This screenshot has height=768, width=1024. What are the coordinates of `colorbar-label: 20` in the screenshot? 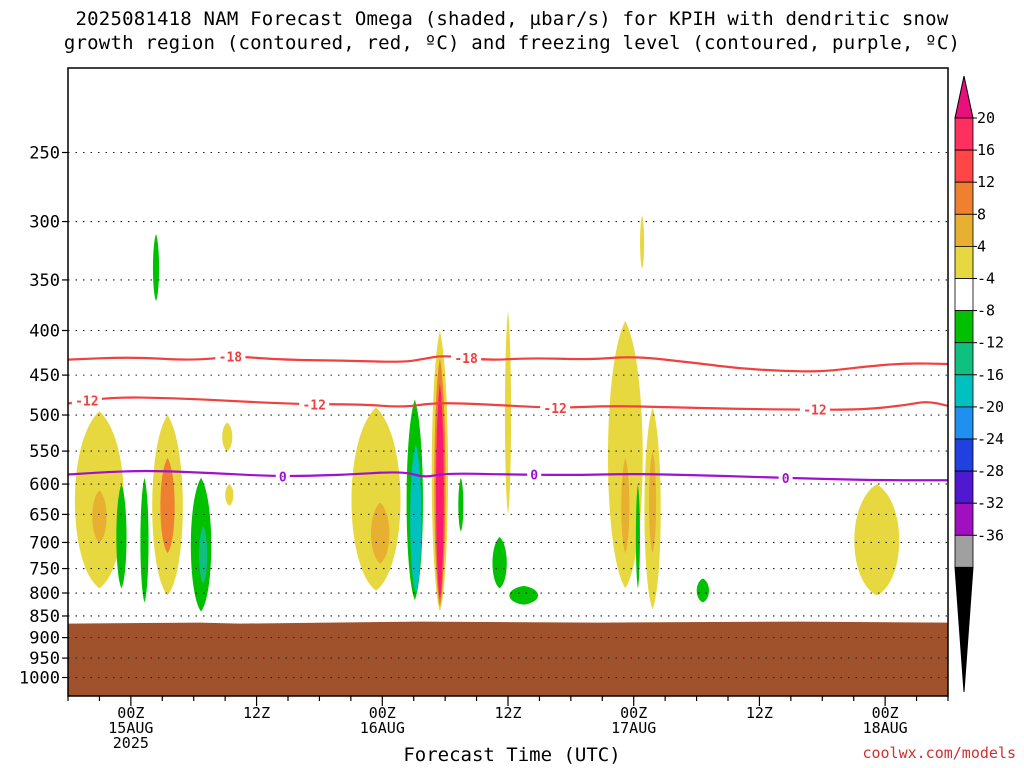 It's located at (986, 118).